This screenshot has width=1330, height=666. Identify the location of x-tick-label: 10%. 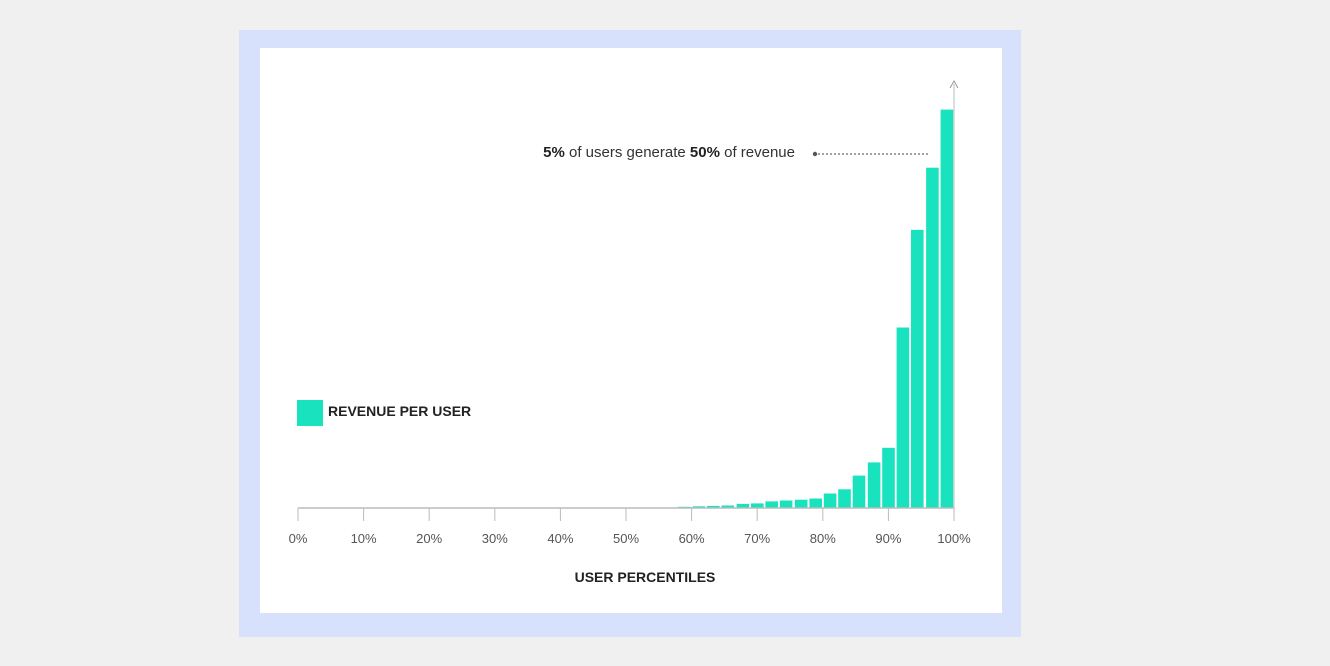
(364, 538).